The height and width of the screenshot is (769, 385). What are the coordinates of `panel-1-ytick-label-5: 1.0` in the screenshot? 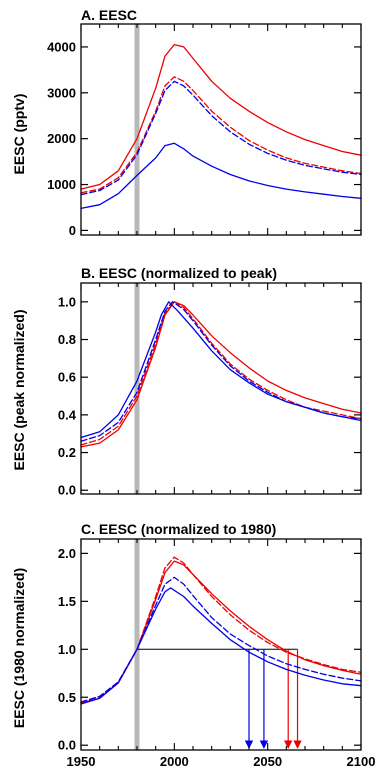 It's located at (67, 301).